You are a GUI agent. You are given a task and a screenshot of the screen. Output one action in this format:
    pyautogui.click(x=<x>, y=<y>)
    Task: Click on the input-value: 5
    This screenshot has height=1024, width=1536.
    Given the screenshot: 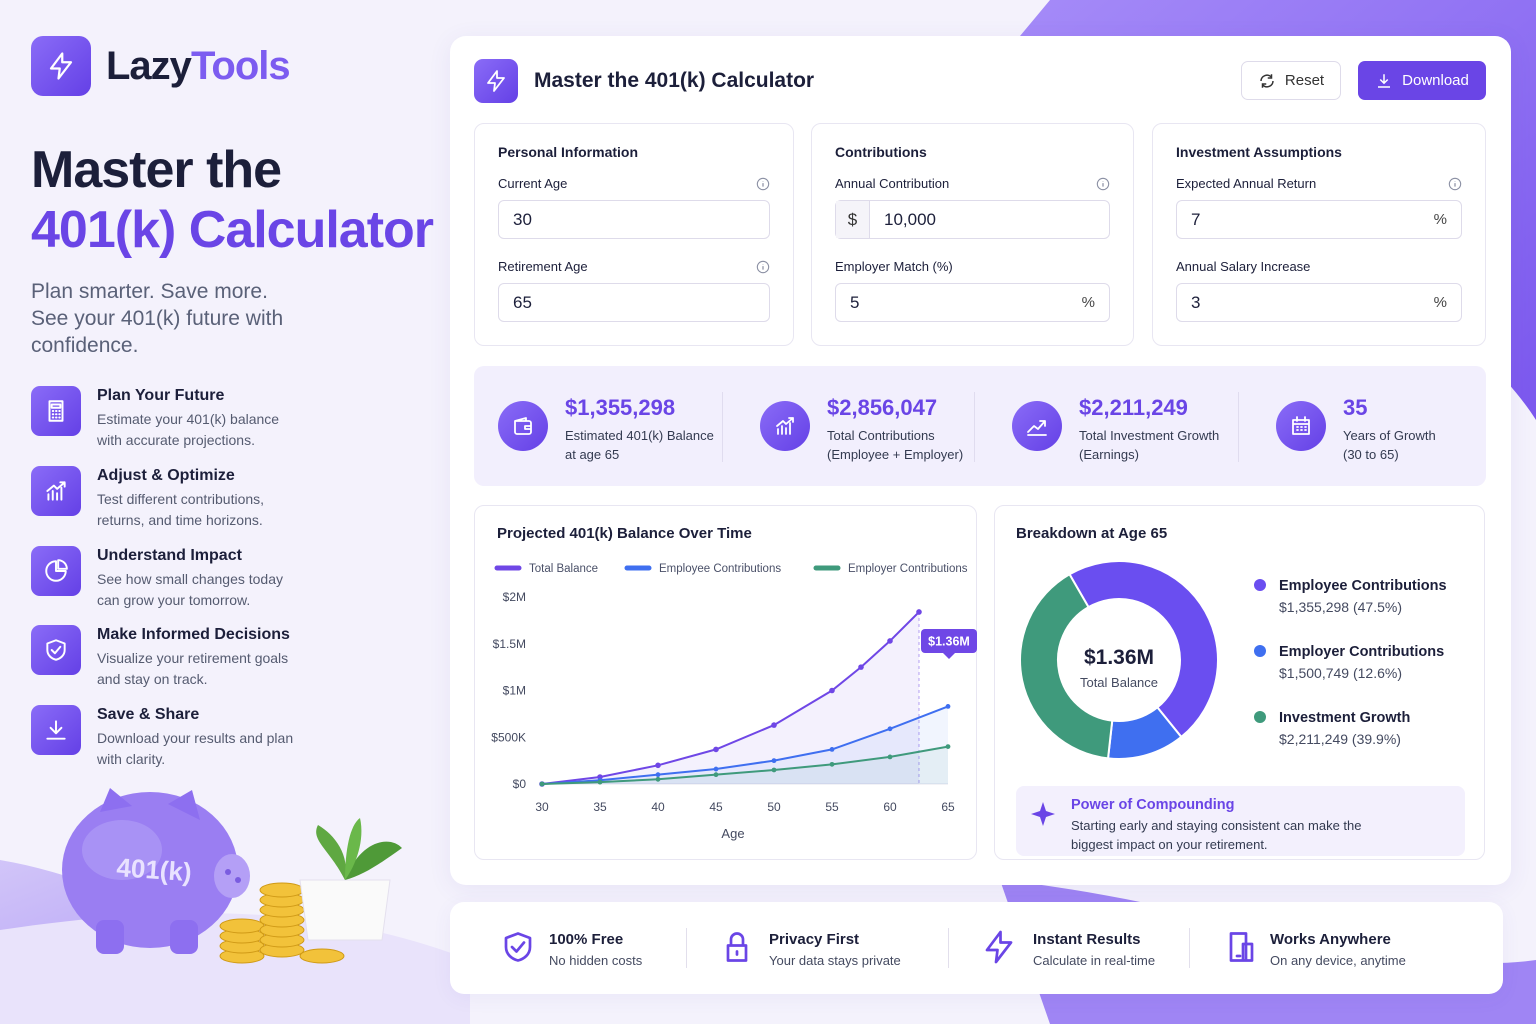 What is the action you would take?
    pyautogui.click(x=855, y=302)
    